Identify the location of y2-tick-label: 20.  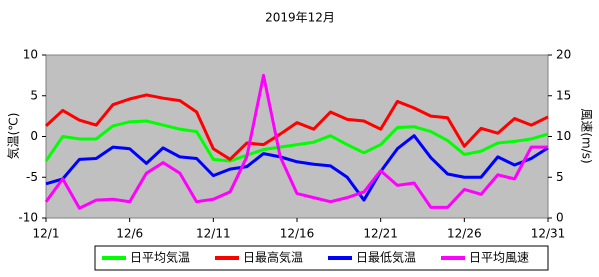
(563, 55).